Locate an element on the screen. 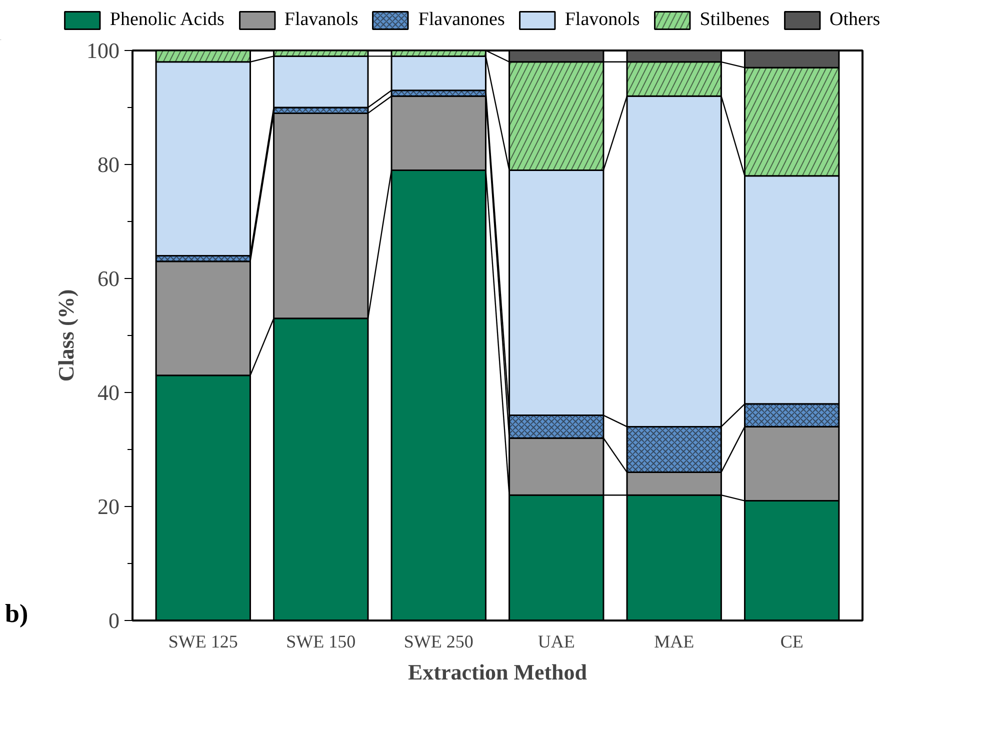 The height and width of the screenshot is (737, 982). y-tick-label: 60 is located at coordinates (109, 278).